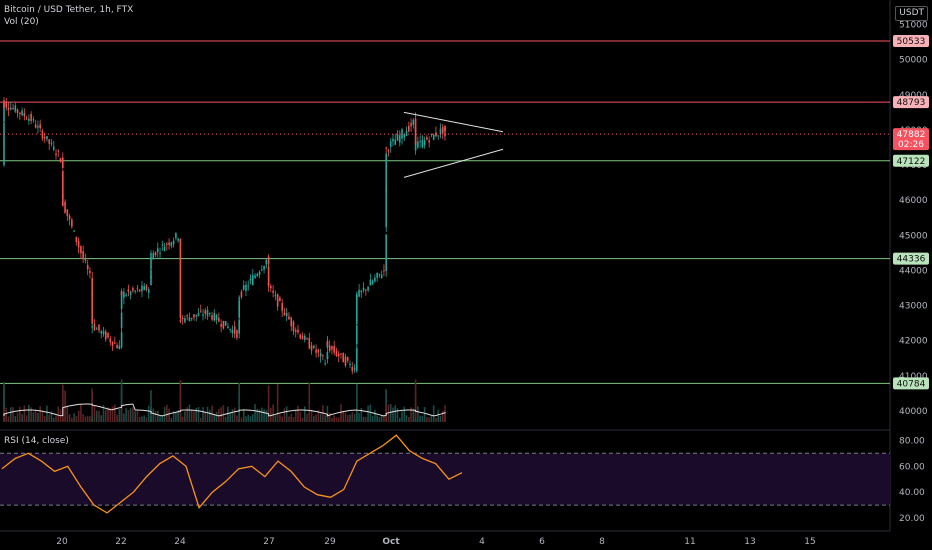 This screenshot has width=932, height=550. I want to click on time-tick-label: 8, so click(602, 542).